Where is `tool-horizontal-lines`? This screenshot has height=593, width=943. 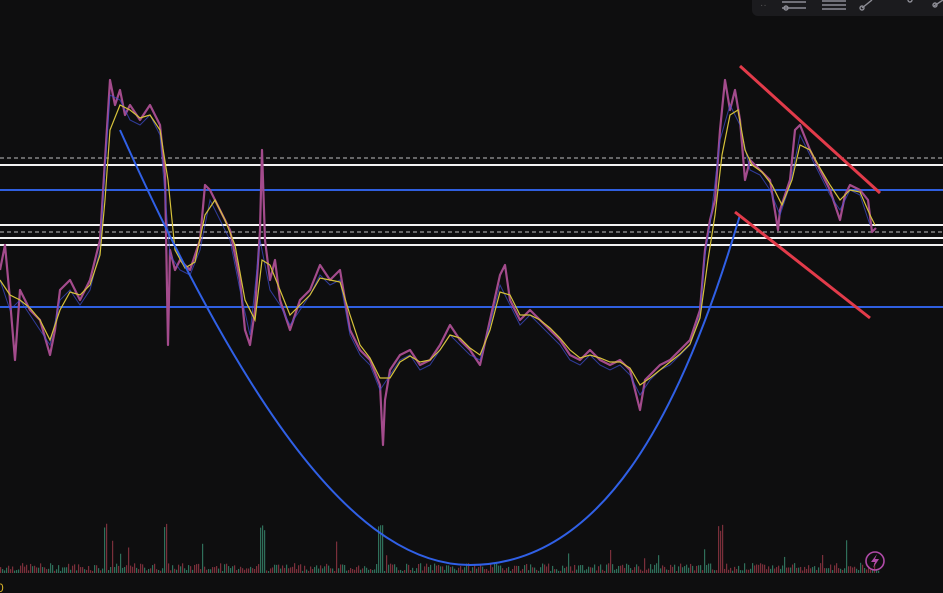 tool-horizontal-lines is located at coordinates (794, 6).